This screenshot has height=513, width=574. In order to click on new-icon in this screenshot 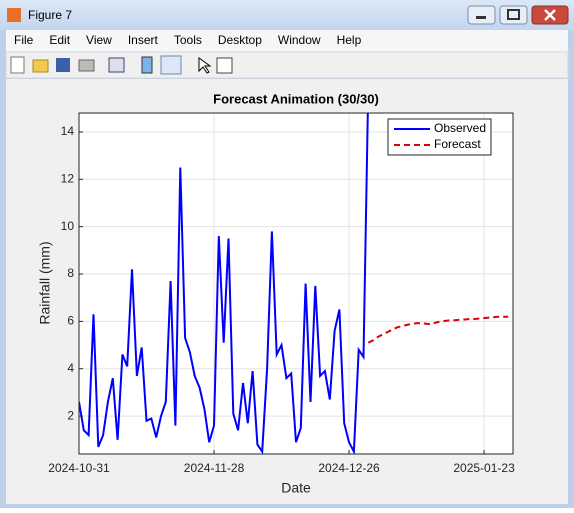, I will do `click(17, 65)`.